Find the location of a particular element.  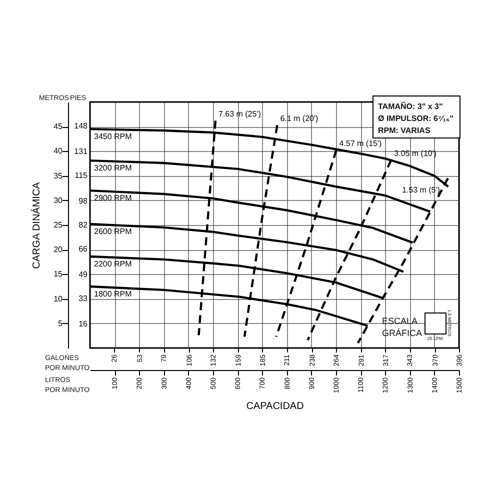

series-label: 3200 RPM is located at coordinates (113, 168).